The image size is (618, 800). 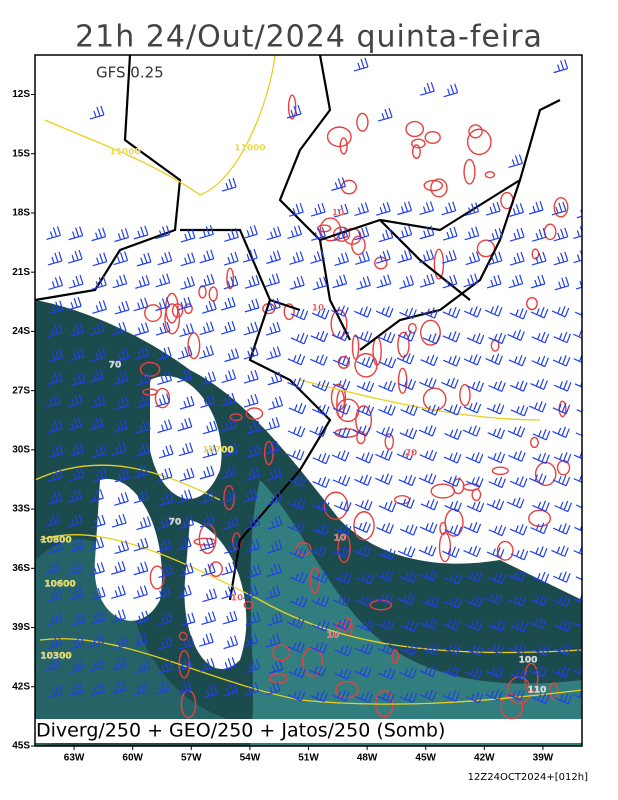 What do you see at coordinates (21, 94) in the screenshot?
I see `y-tick-label: 12S` at bounding box center [21, 94].